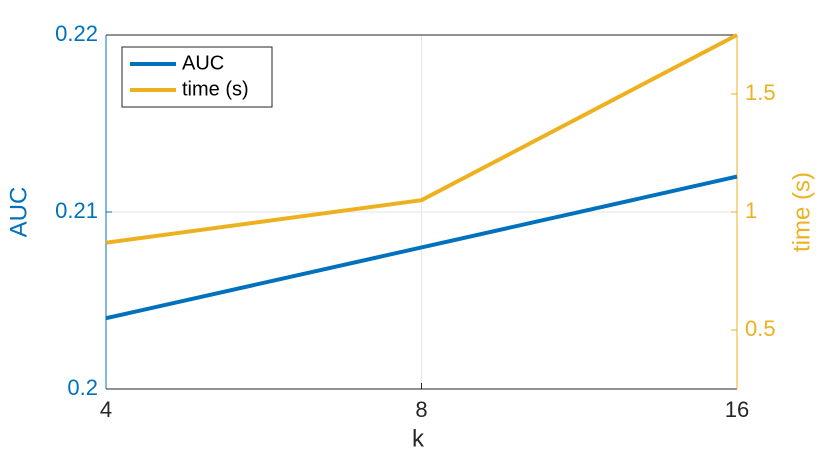 Image resolution: width=830 pixels, height=461 pixels. What do you see at coordinates (76, 210) in the screenshot?
I see `y-tick-label: 0.21` at bounding box center [76, 210].